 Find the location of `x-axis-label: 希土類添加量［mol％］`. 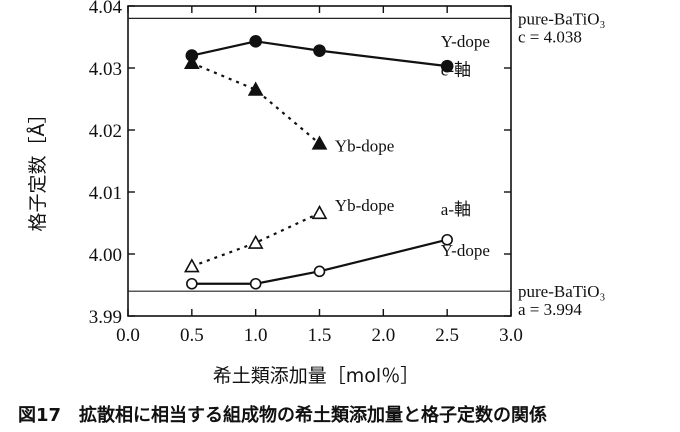

x-axis-label: 希土類添加量［mol％］ is located at coordinates (316, 376).